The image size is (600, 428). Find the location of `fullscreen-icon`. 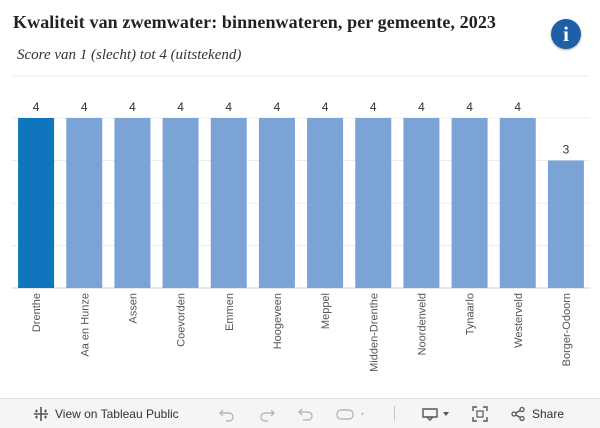

fullscreen-icon is located at coordinates (480, 413).